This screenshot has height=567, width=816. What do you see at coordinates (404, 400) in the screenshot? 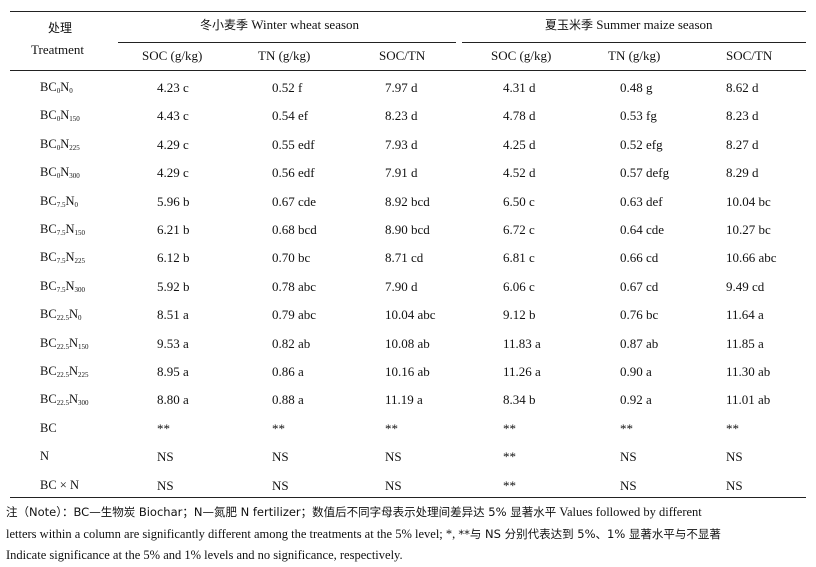
I see `table-cell: 11.19 a` at bounding box center [404, 400].